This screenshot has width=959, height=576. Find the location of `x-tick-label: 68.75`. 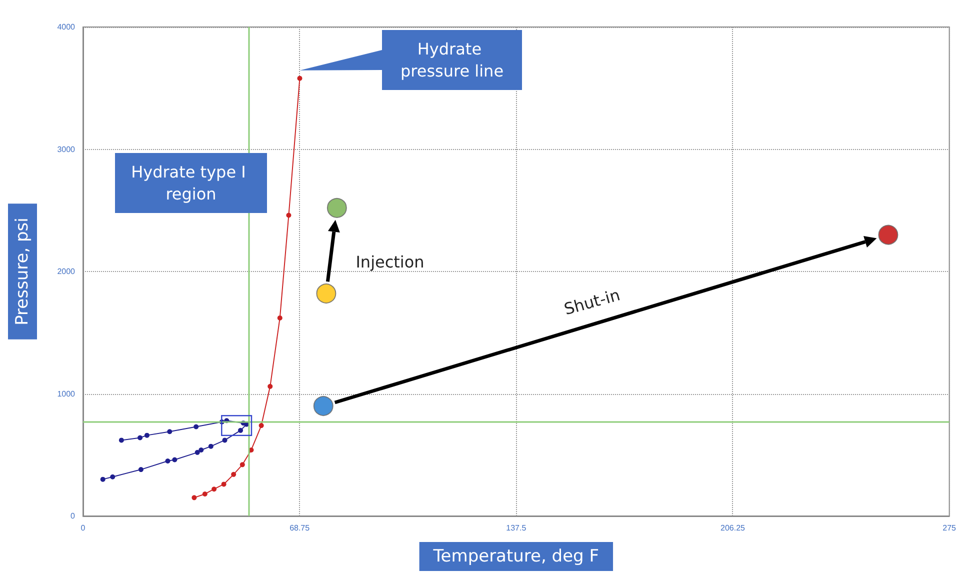

x-tick-label: 68.75 is located at coordinates (300, 528).